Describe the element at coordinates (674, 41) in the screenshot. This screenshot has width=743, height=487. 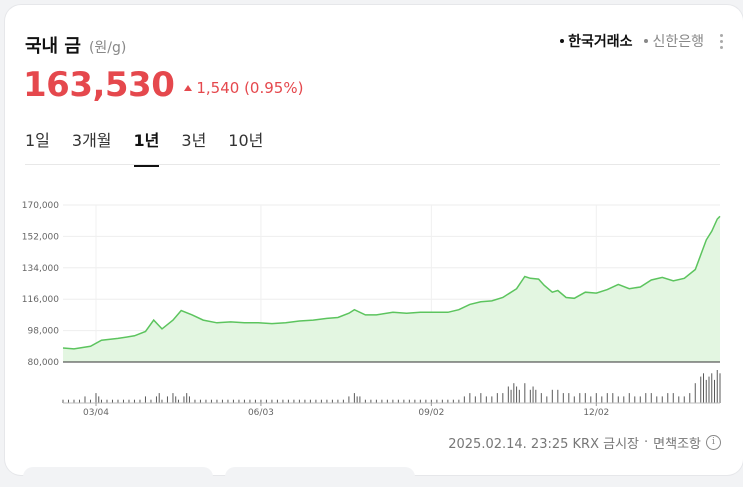
I see `source-option-shinhan: 신한은행` at that location.